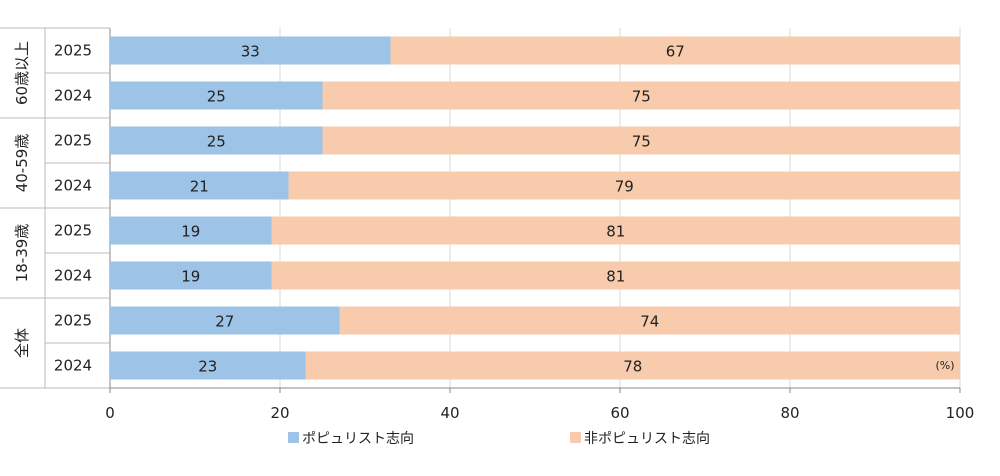 The image size is (1000, 476). I want to click on data-label-populist: 27, so click(224, 322).